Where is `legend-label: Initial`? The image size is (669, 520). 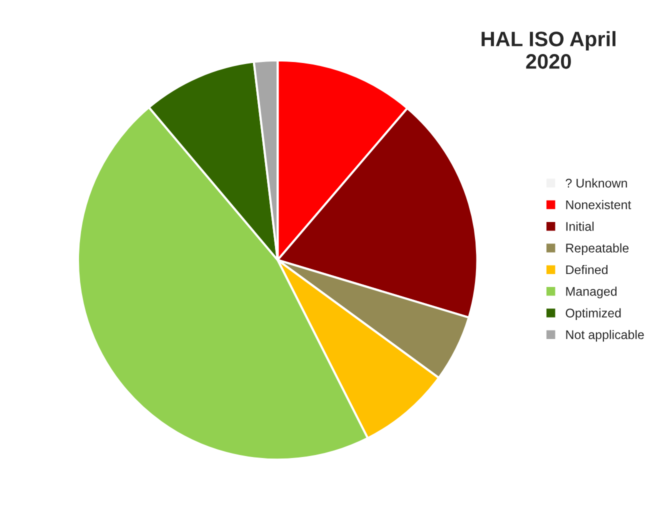
legend-label: Initial is located at coordinates (580, 226).